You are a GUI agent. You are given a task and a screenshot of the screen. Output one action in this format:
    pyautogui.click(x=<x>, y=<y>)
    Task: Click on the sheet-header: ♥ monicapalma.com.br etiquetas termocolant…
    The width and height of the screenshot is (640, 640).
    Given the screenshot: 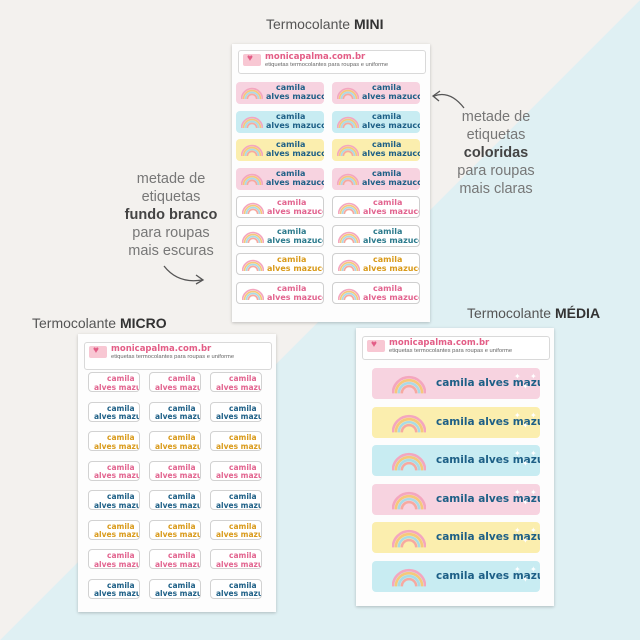 What is the action you would take?
    pyautogui.click(x=178, y=356)
    